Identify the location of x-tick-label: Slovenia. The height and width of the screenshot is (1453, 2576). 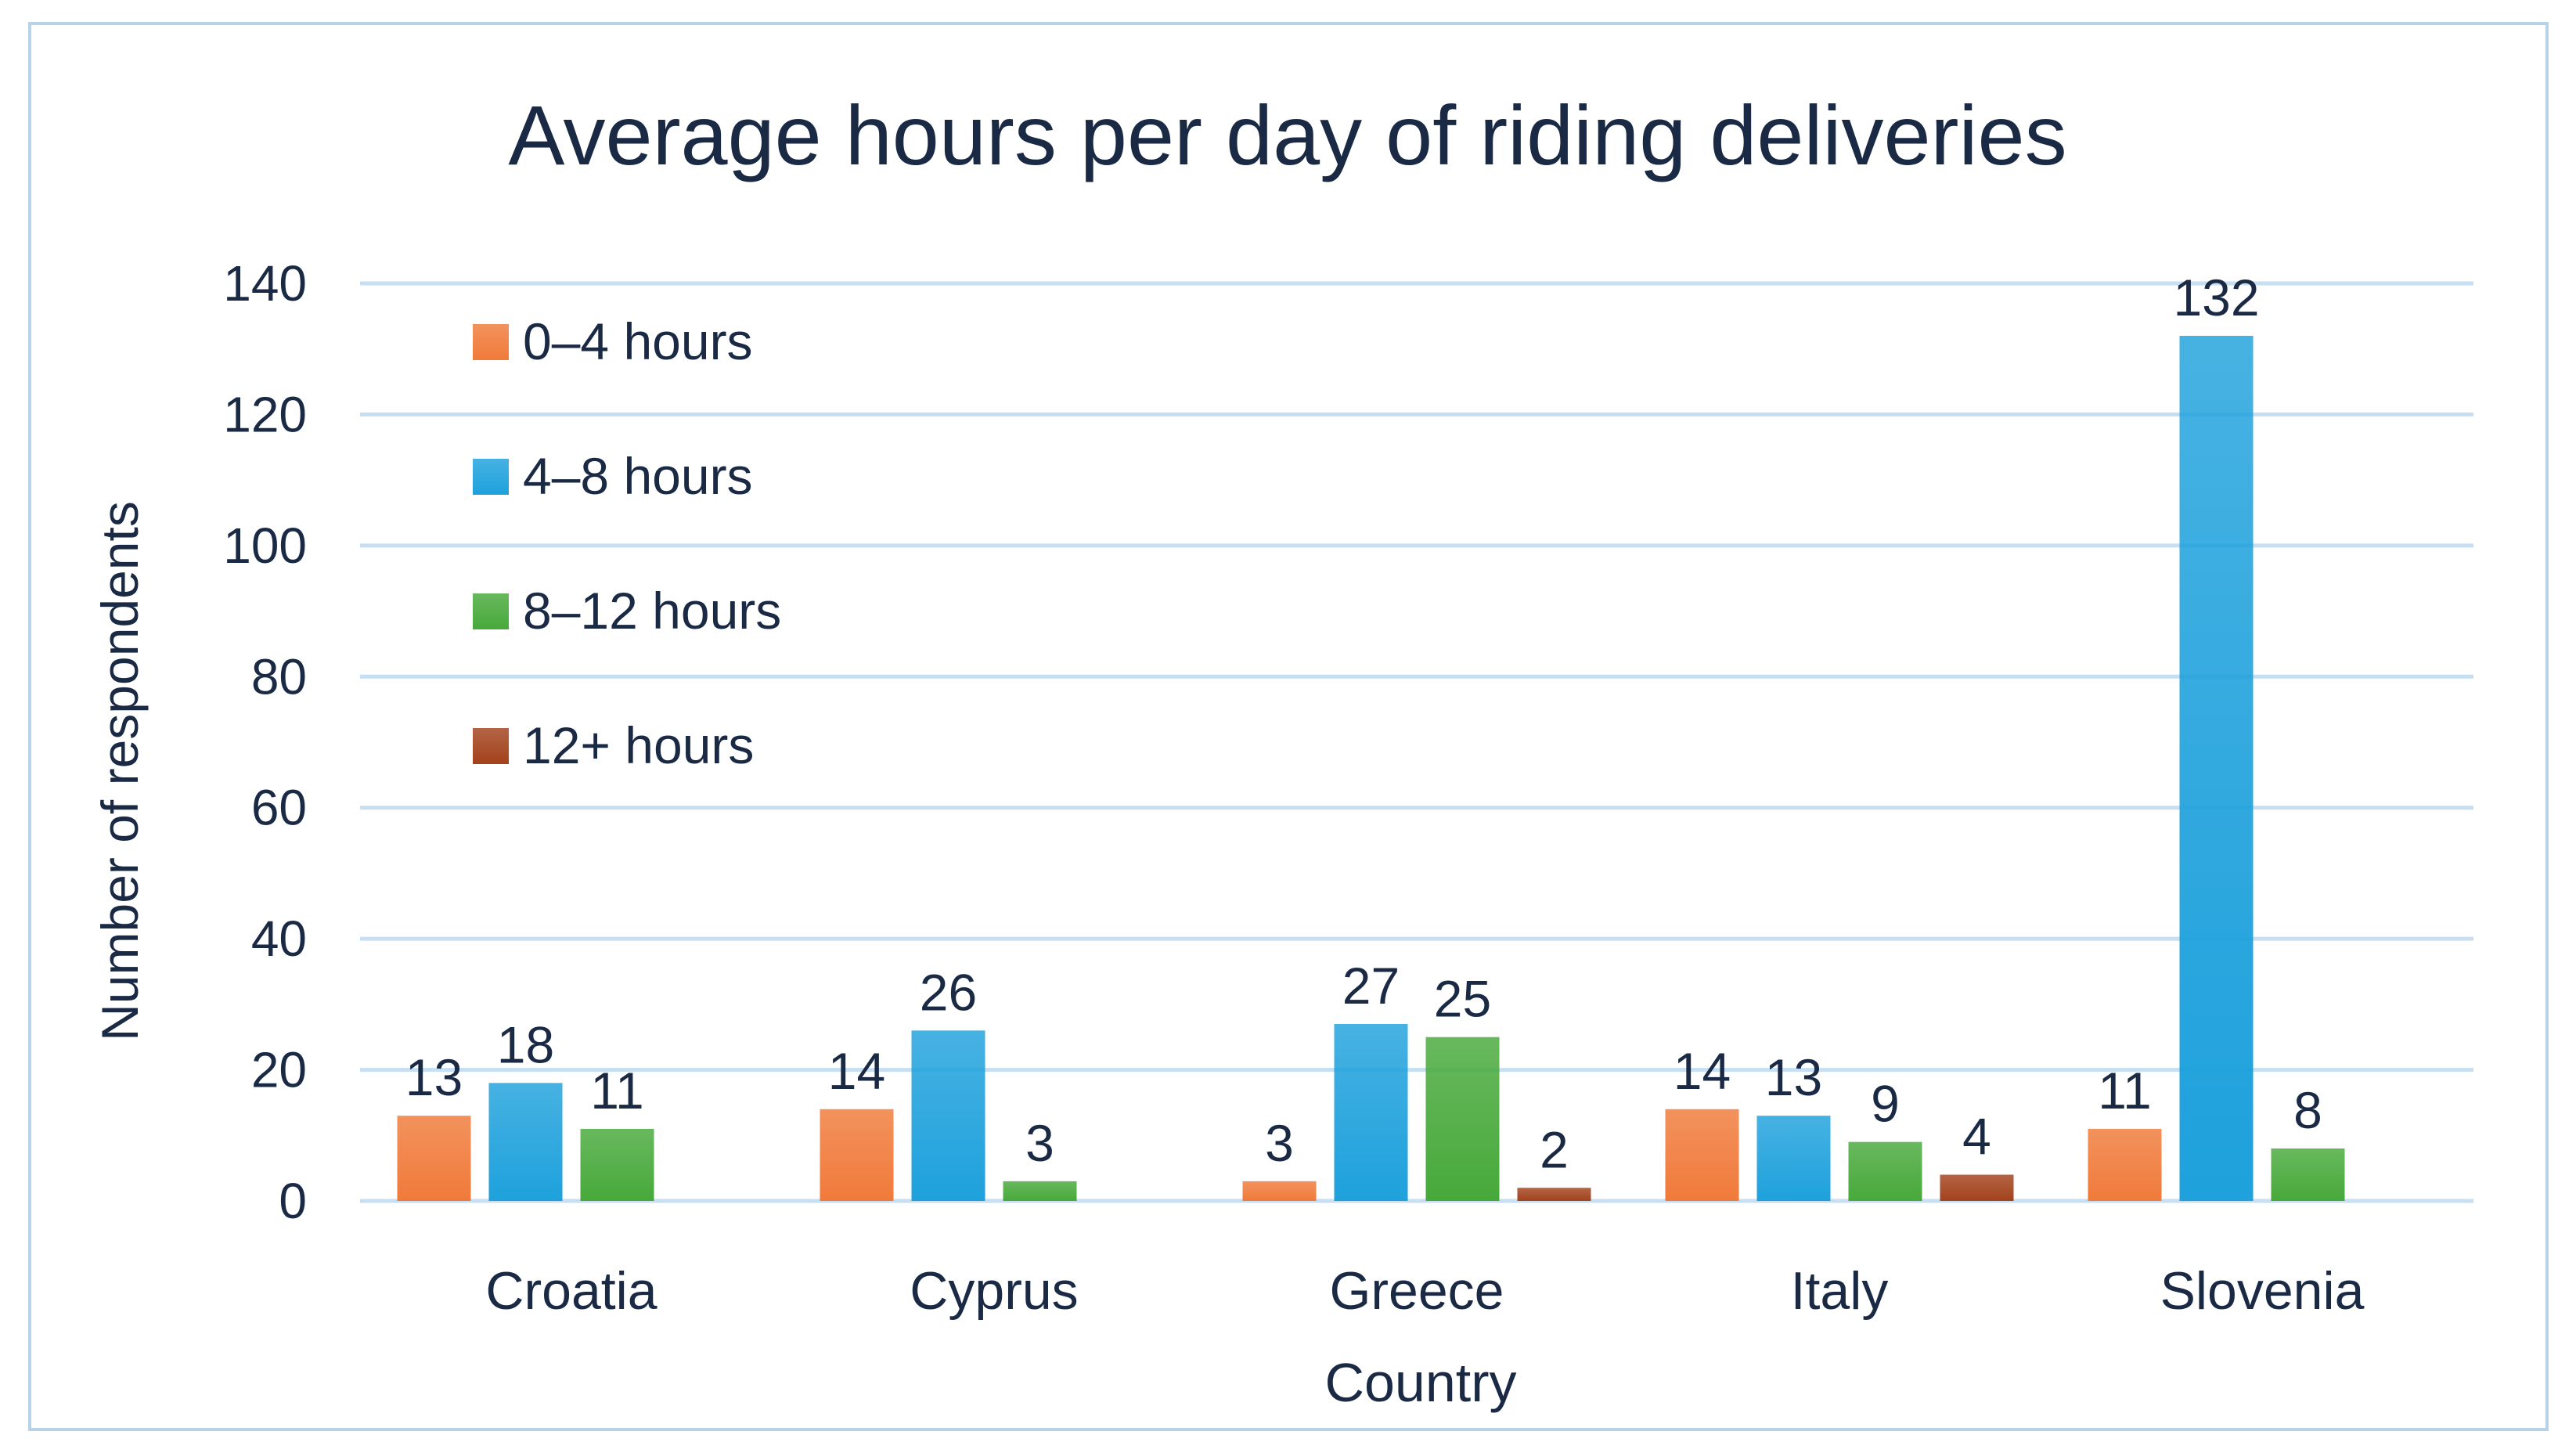
(2262, 1291).